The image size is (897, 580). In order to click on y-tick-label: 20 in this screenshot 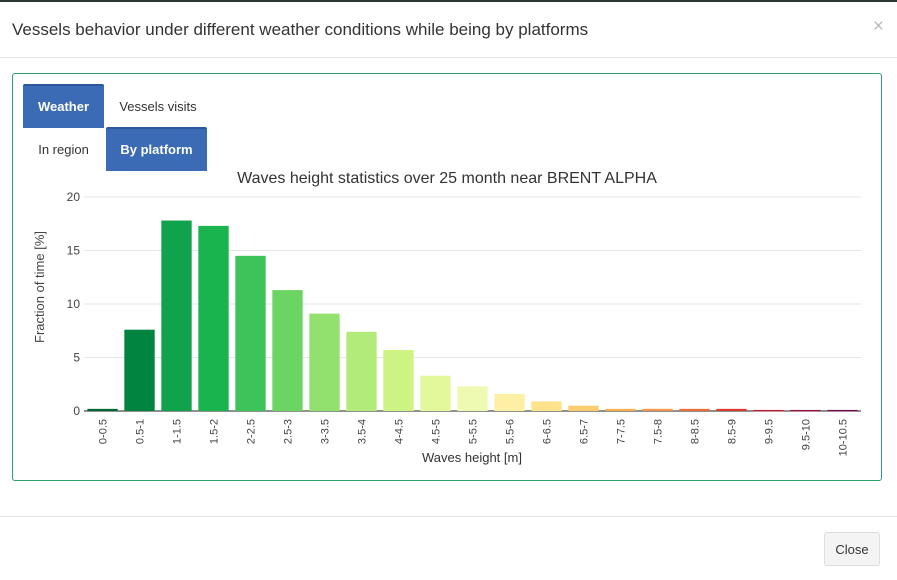, I will do `click(74, 197)`.